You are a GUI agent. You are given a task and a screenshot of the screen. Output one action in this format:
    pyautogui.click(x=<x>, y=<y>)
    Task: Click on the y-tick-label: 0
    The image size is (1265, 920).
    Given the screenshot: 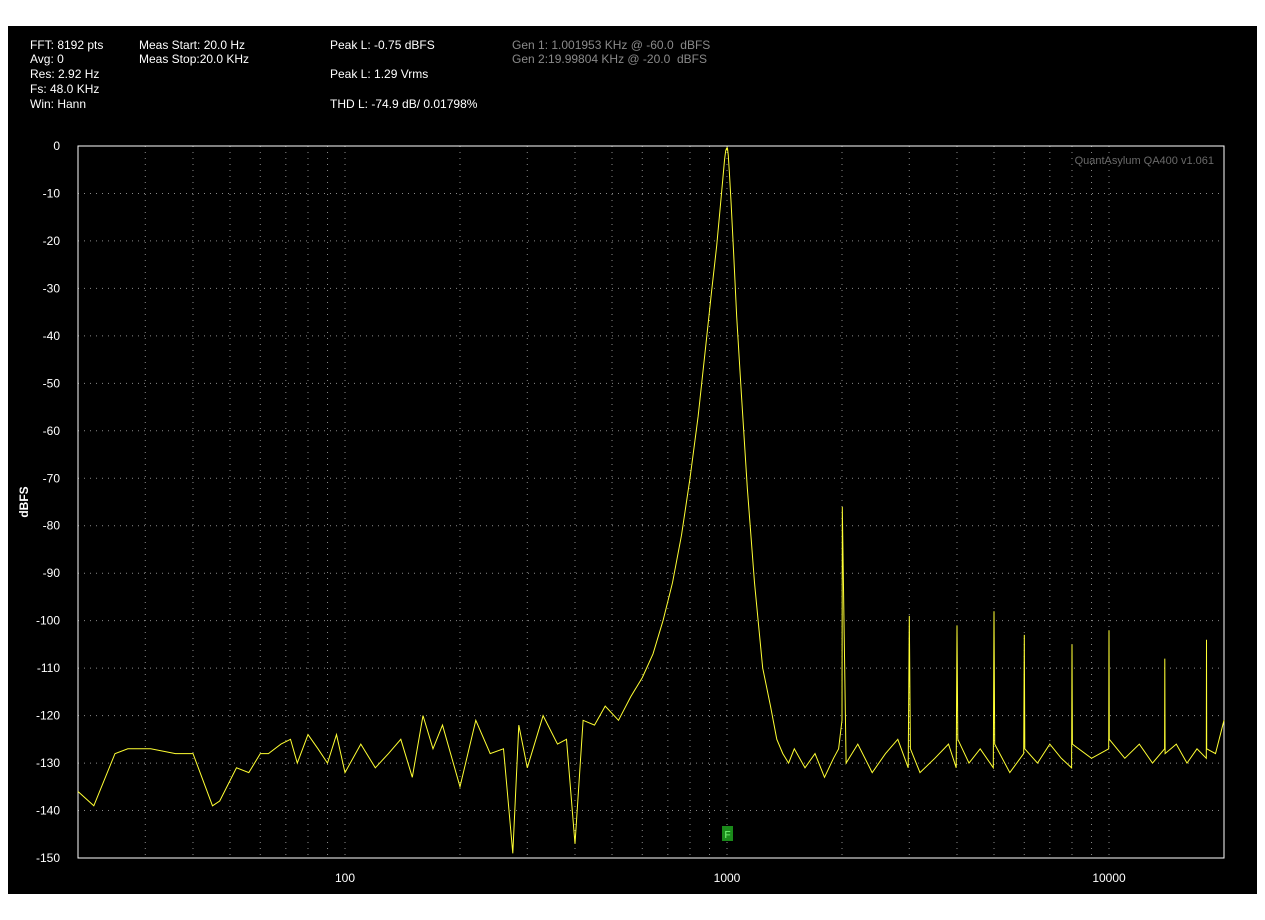 What is the action you would take?
    pyautogui.click(x=56, y=146)
    